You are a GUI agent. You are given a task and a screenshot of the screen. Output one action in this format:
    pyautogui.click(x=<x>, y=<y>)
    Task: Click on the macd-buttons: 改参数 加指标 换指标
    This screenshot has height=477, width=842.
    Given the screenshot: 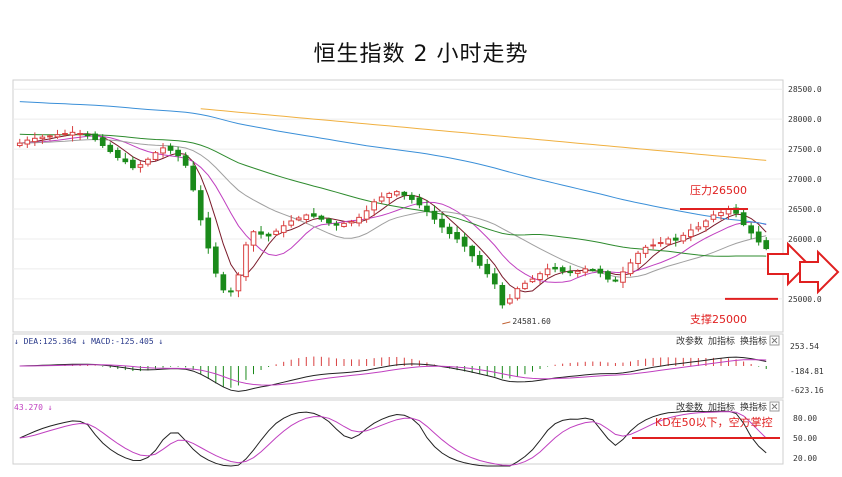 What is the action you would take?
    pyautogui.click(x=728, y=341)
    